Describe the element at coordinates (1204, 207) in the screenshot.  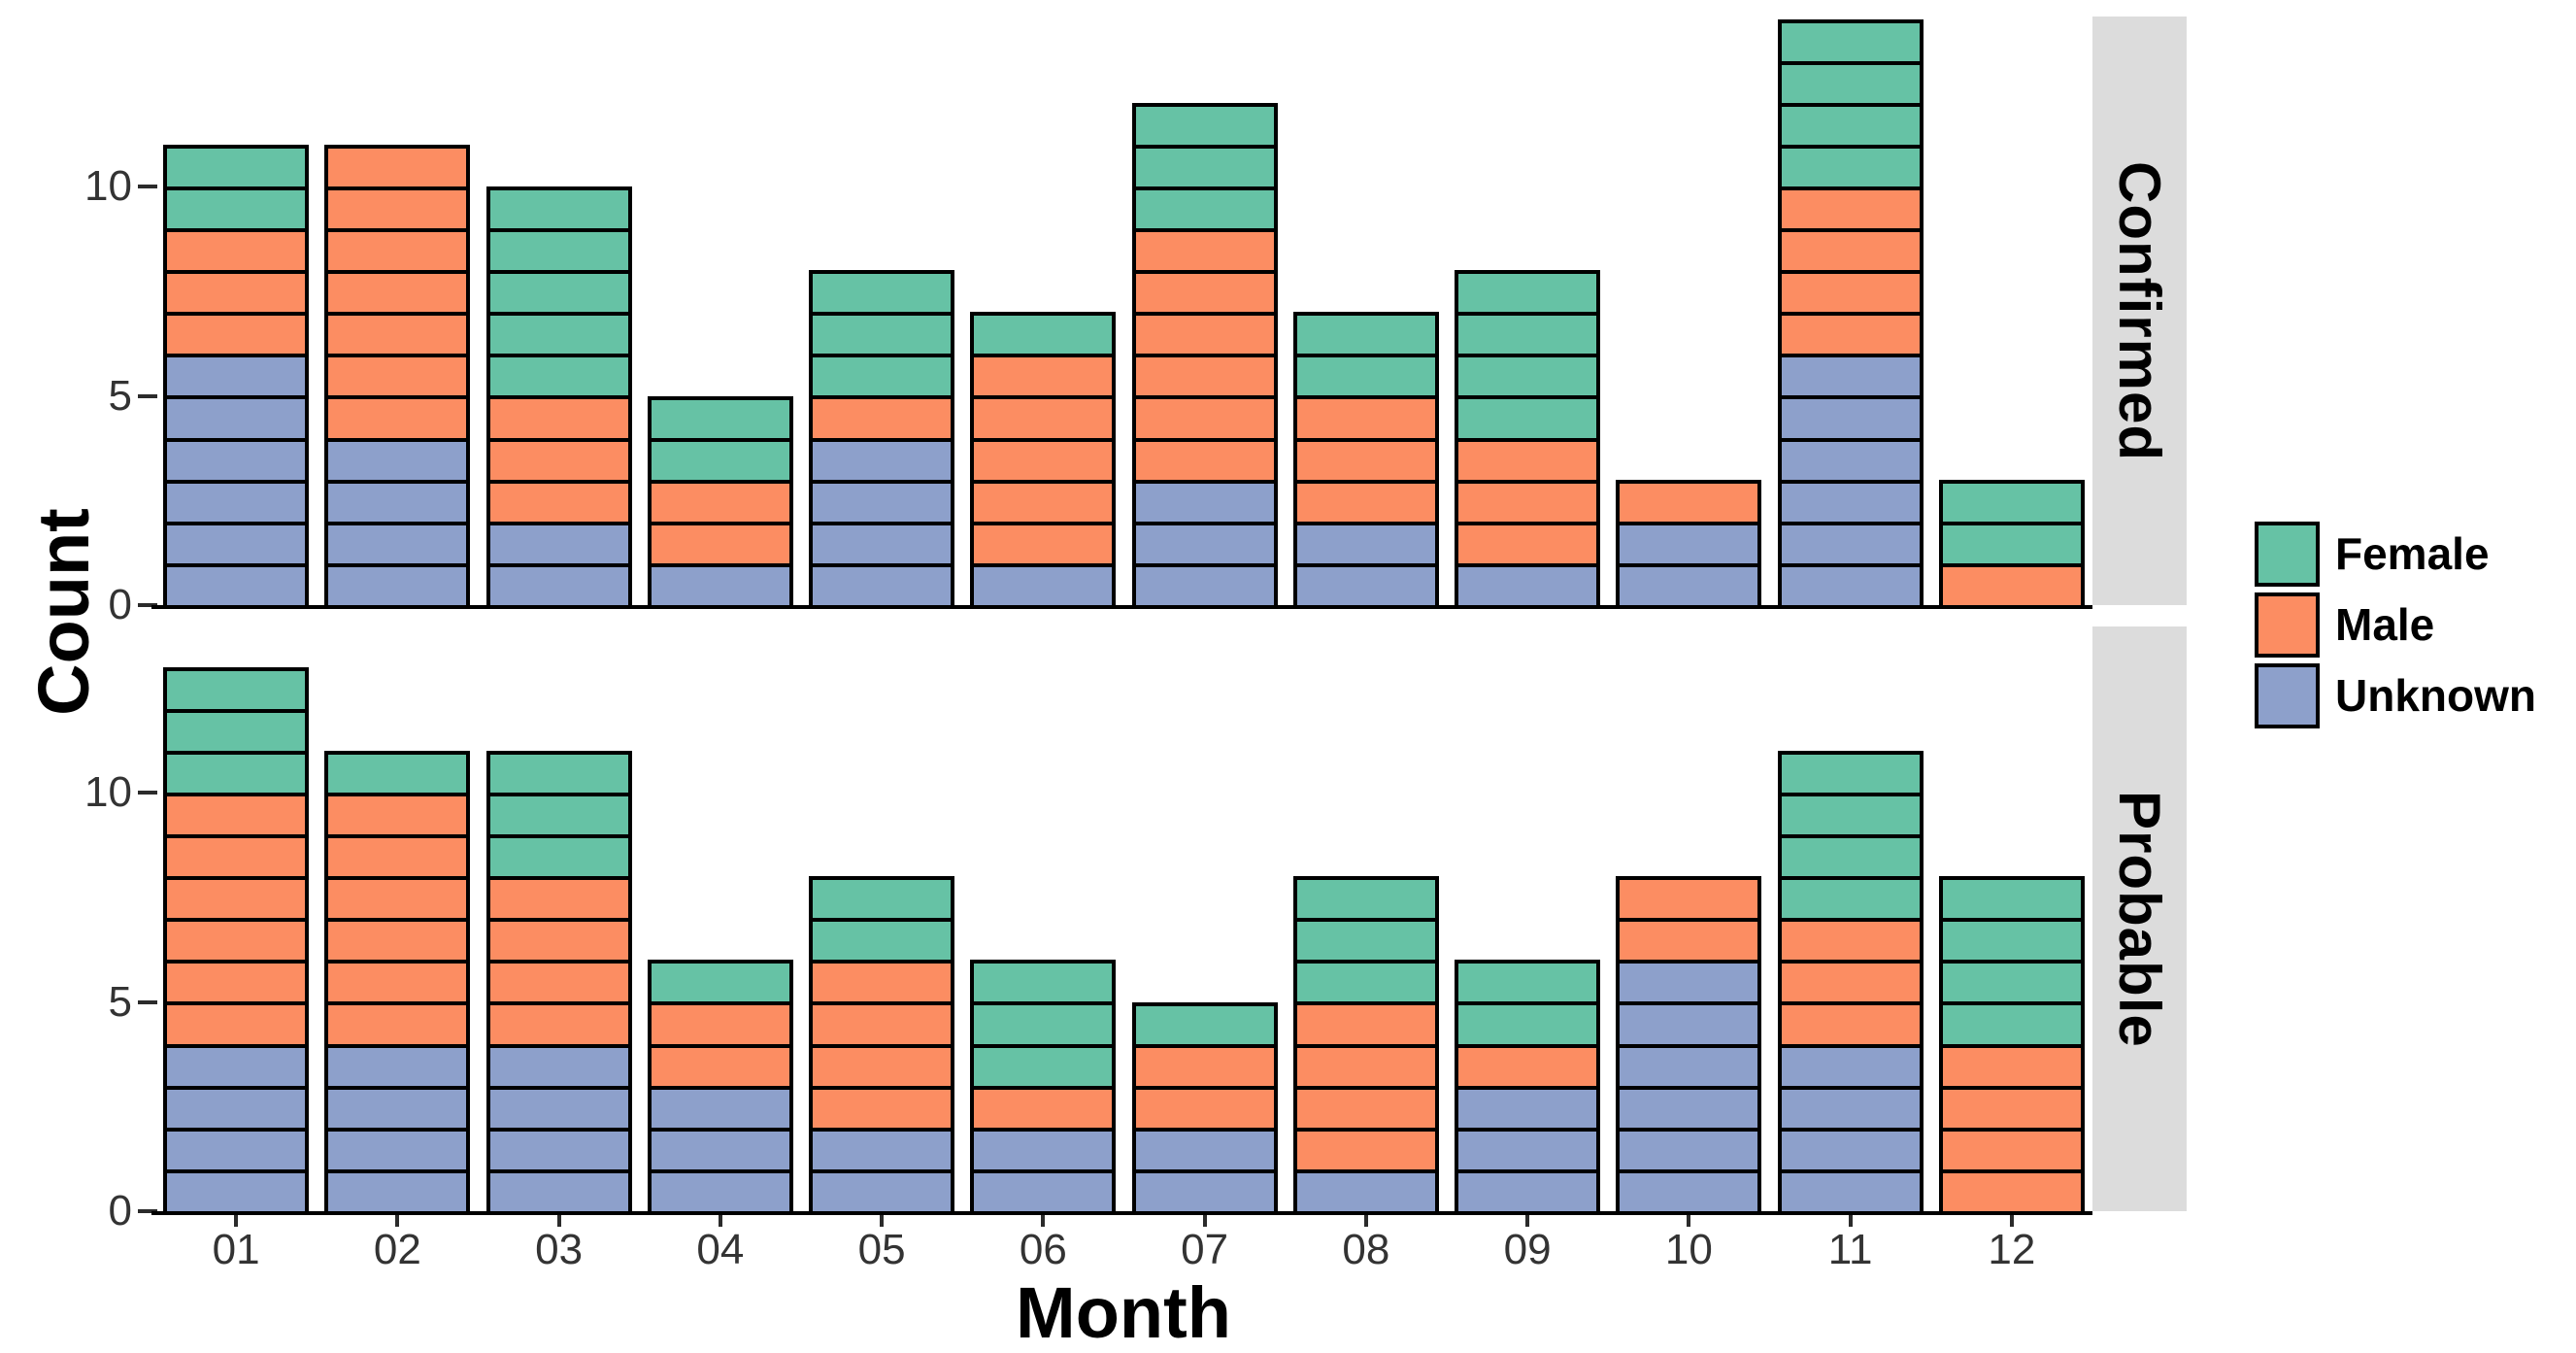
I see `block-confirmed-07-female` at that location.